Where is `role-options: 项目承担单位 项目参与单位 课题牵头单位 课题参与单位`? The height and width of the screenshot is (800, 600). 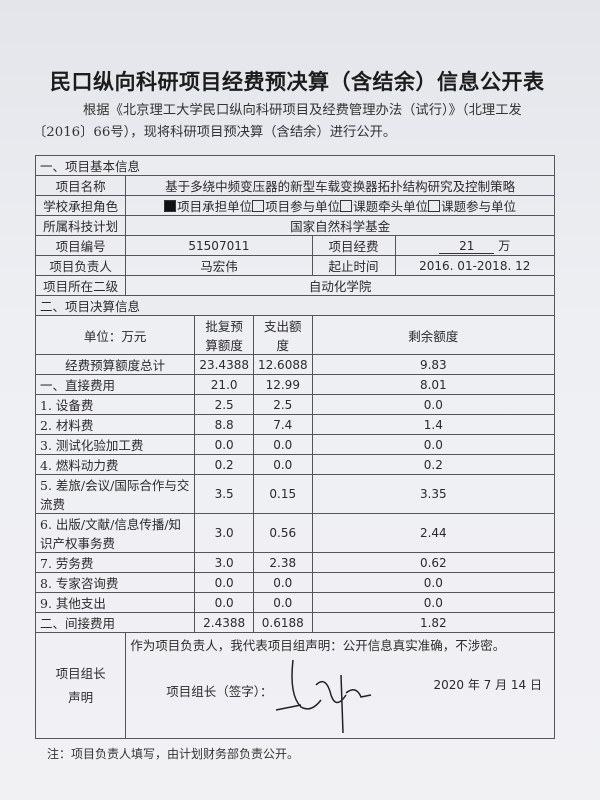
role-options: 项目承担单位 项目参与单位 课题牵头单位 课题参与单位 is located at coordinates (340, 205).